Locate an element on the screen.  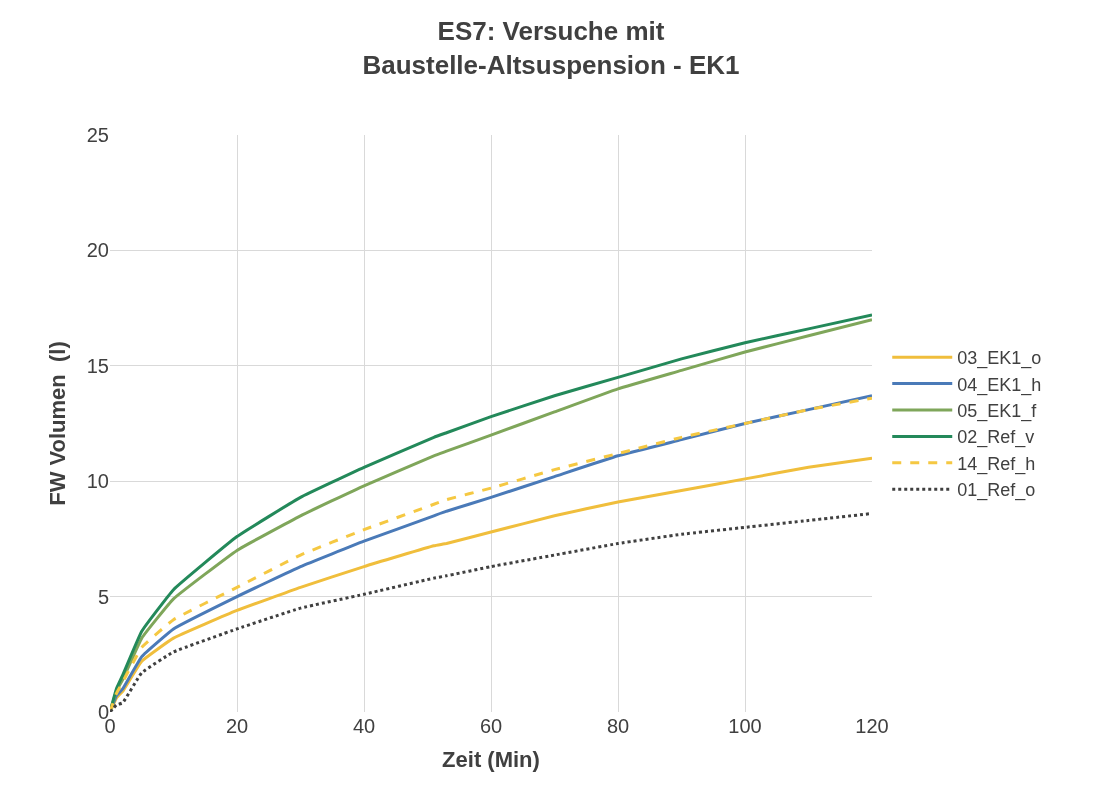
legend-label: 14_Ref_h is located at coordinates (996, 464).